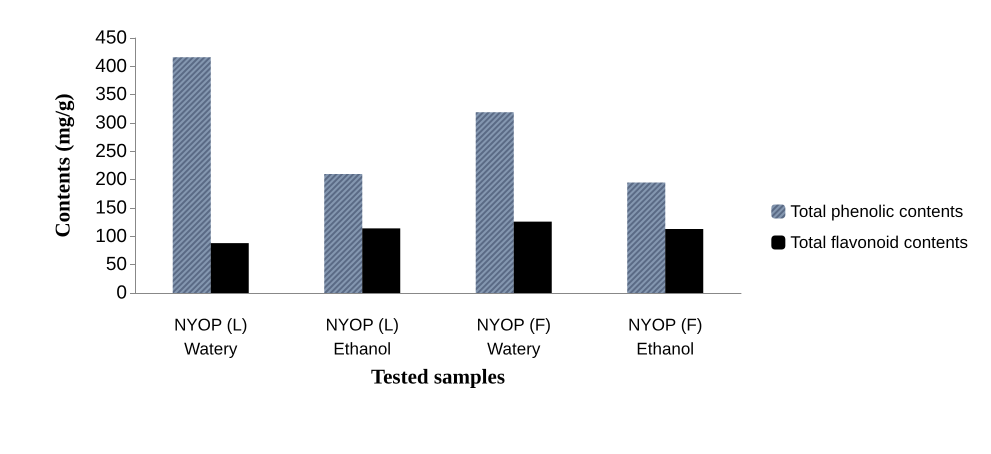  Describe the element at coordinates (879, 242) in the screenshot. I see `legend-label: Total flavonoid contents` at that location.